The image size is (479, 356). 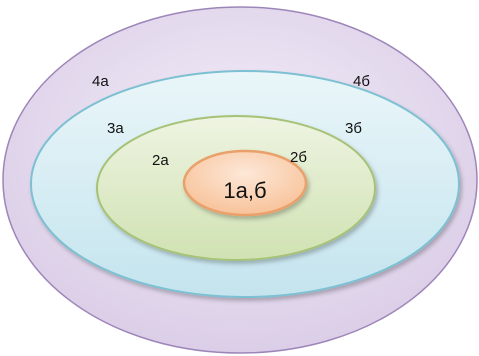 I want to click on label-2a: 2а, so click(x=160, y=160).